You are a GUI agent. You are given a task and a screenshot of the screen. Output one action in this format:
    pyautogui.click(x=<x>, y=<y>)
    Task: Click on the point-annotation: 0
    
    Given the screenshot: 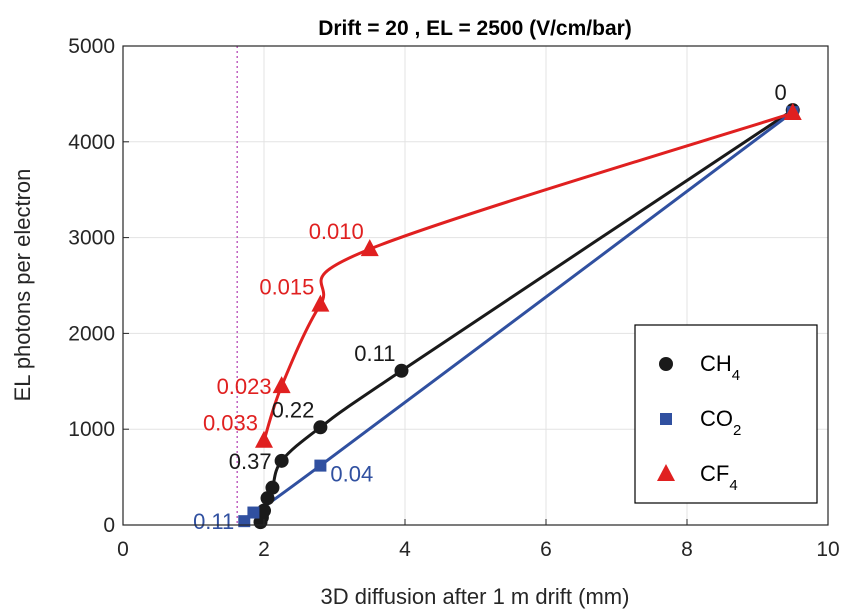 What is the action you would take?
    pyautogui.click(x=781, y=92)
    